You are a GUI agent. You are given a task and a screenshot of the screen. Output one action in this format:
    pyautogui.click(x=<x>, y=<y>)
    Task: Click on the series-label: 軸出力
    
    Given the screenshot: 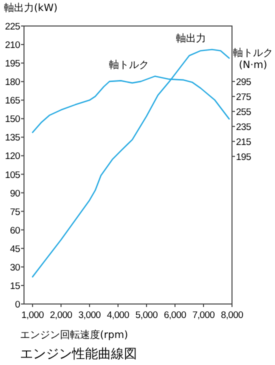 What is the action you would take?
    pyautogui.click(x=191, y=38)
    